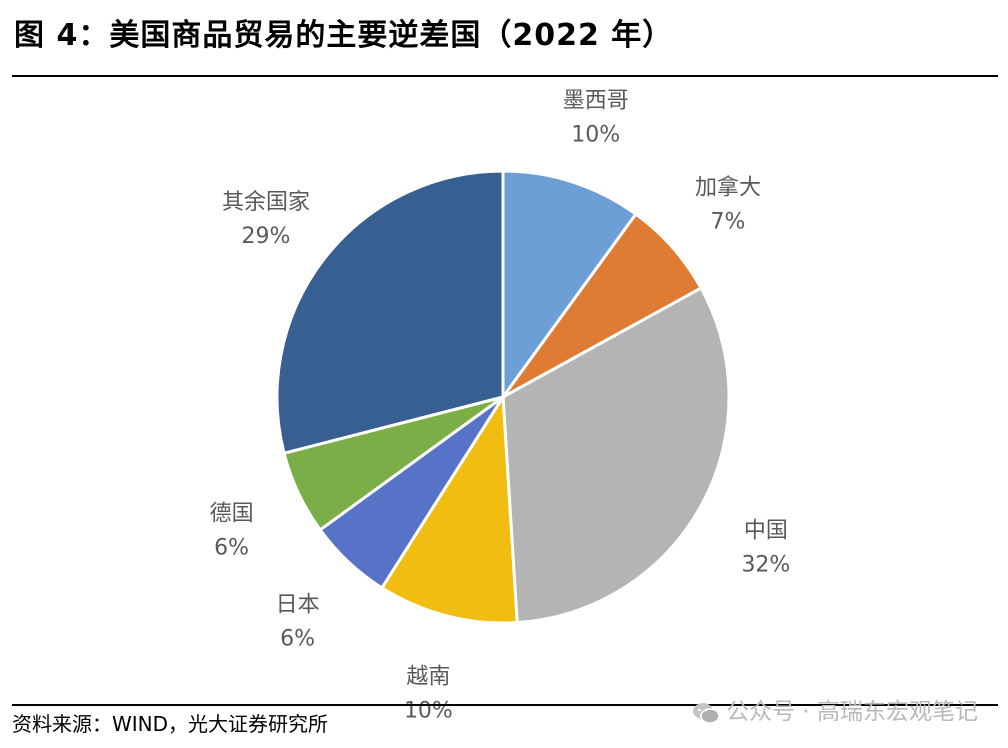  I want to click on slice-label-4: 日本, so click(298, 605).